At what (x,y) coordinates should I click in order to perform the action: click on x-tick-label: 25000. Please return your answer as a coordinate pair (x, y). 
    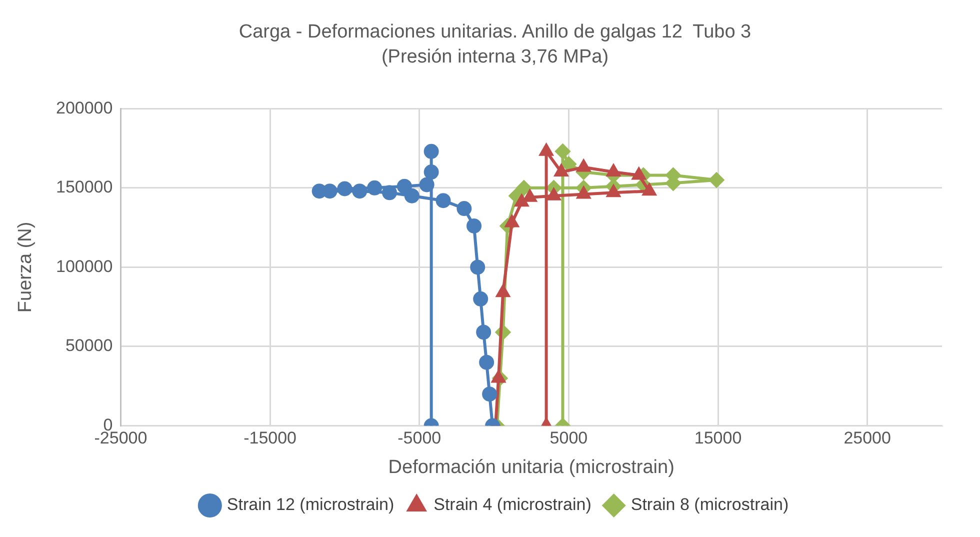
    Looking at the image, I should click on (867, 438).